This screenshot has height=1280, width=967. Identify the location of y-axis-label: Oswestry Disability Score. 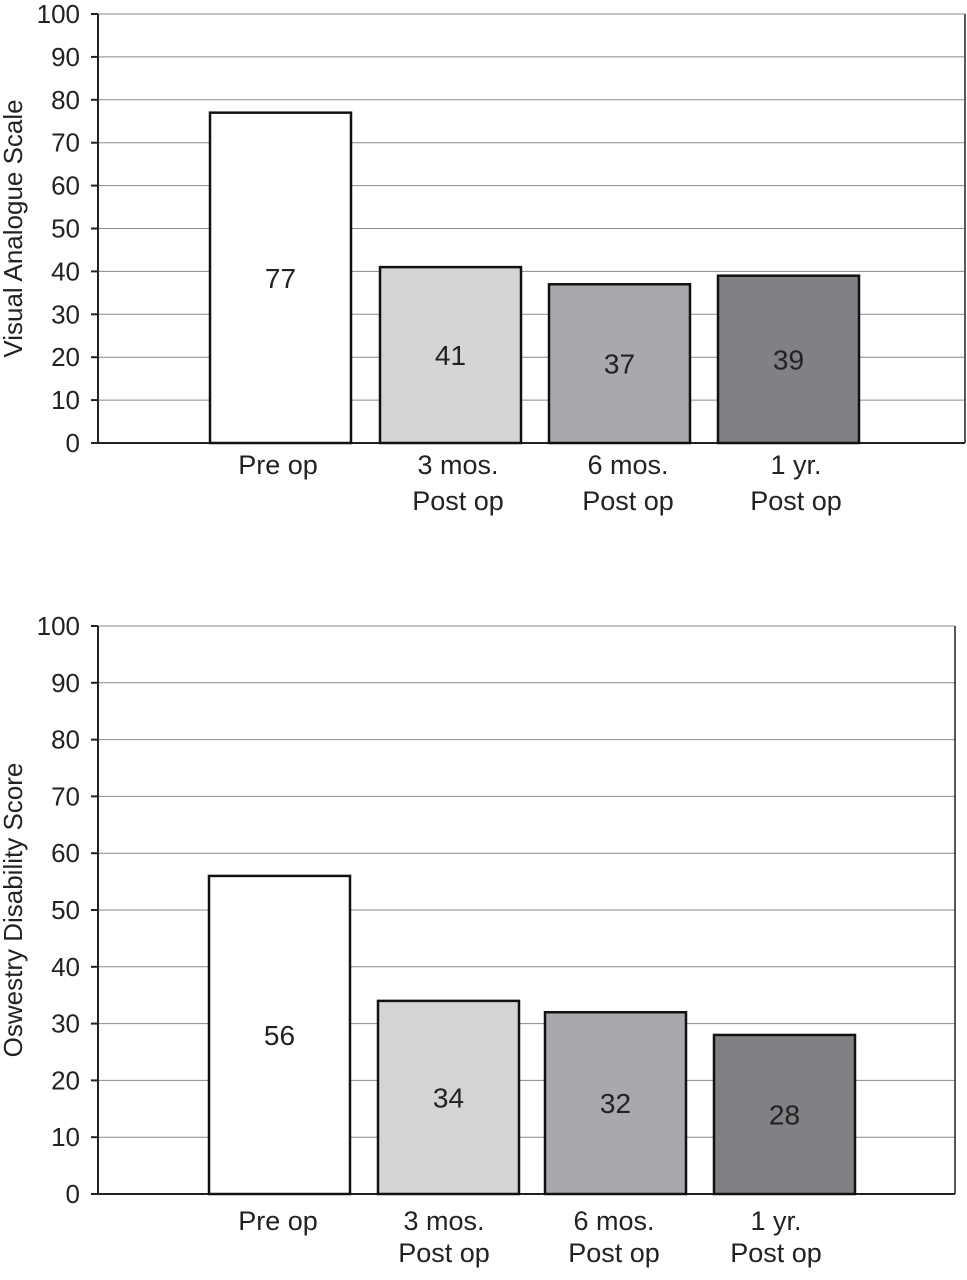
(14, 910).